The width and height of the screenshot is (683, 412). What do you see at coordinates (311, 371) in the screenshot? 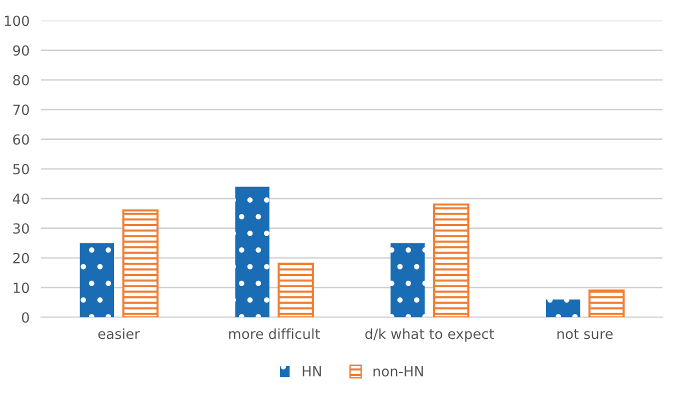
I see `legend-label: HN` at bounding box center [311, 371].